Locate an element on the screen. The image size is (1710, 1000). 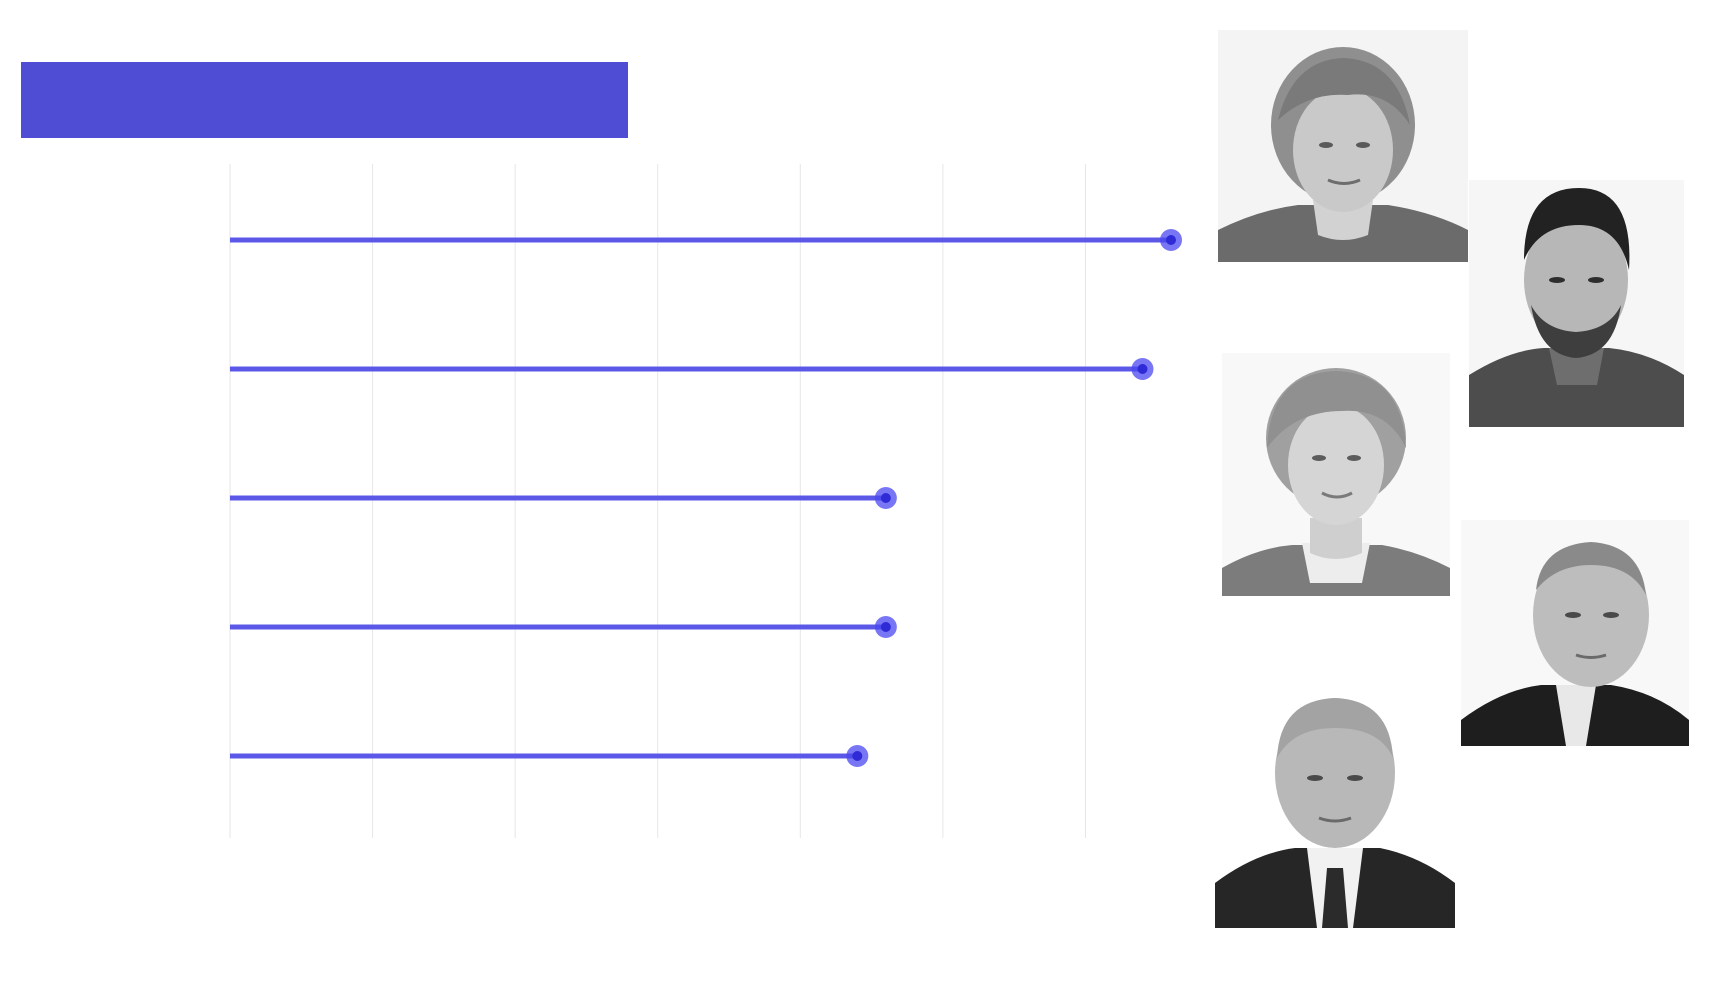
portrait-woman-blonde-updo-icon is located at coordinates (1336, 474).